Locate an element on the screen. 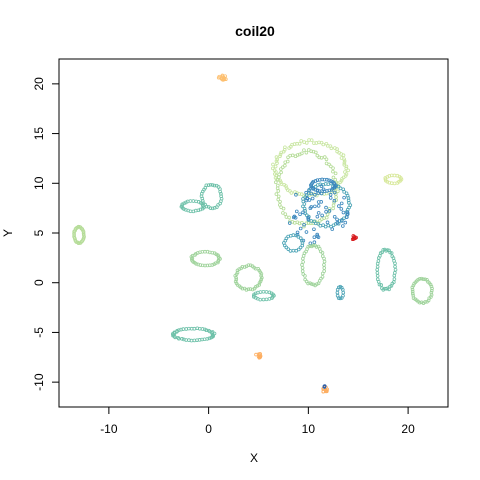 The height and width of the screenshot is (480, 480). y-tick-label: 15 is located at coordinates (39, 134).